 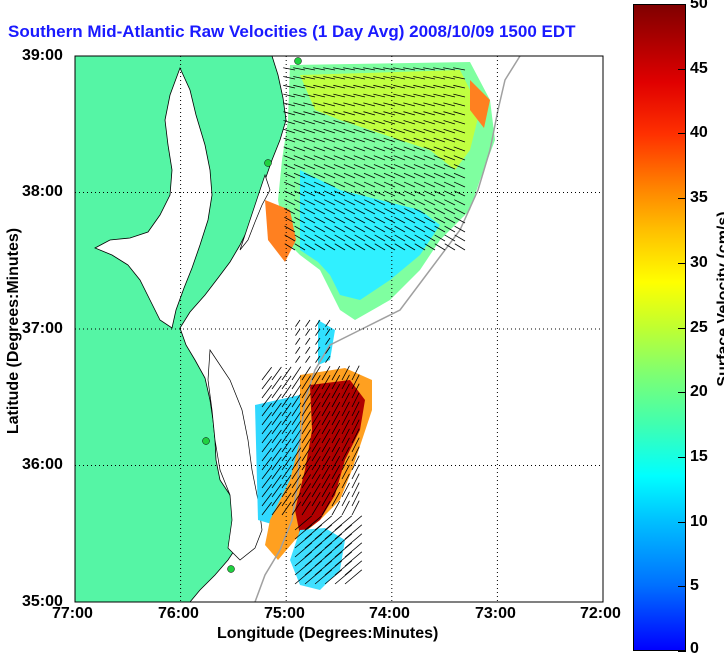 What do you see at coordinates (284, 613) in the screenshot?
I see `x-tick-label: 75:00` at bounding box center [284, 613].